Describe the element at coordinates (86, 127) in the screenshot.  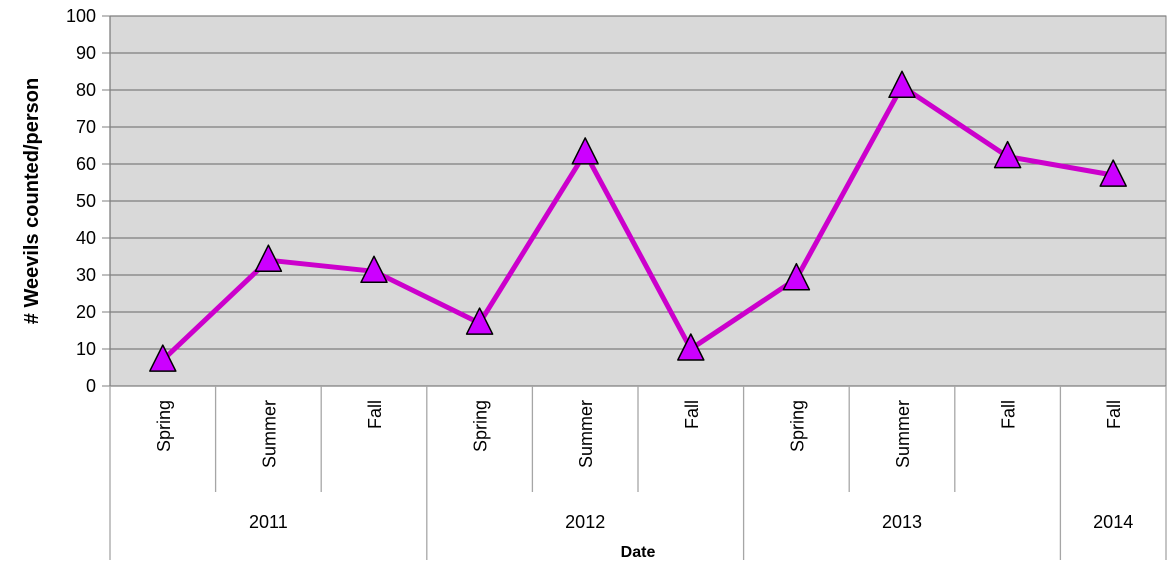
I see `y-tick-label: 70` at that location.